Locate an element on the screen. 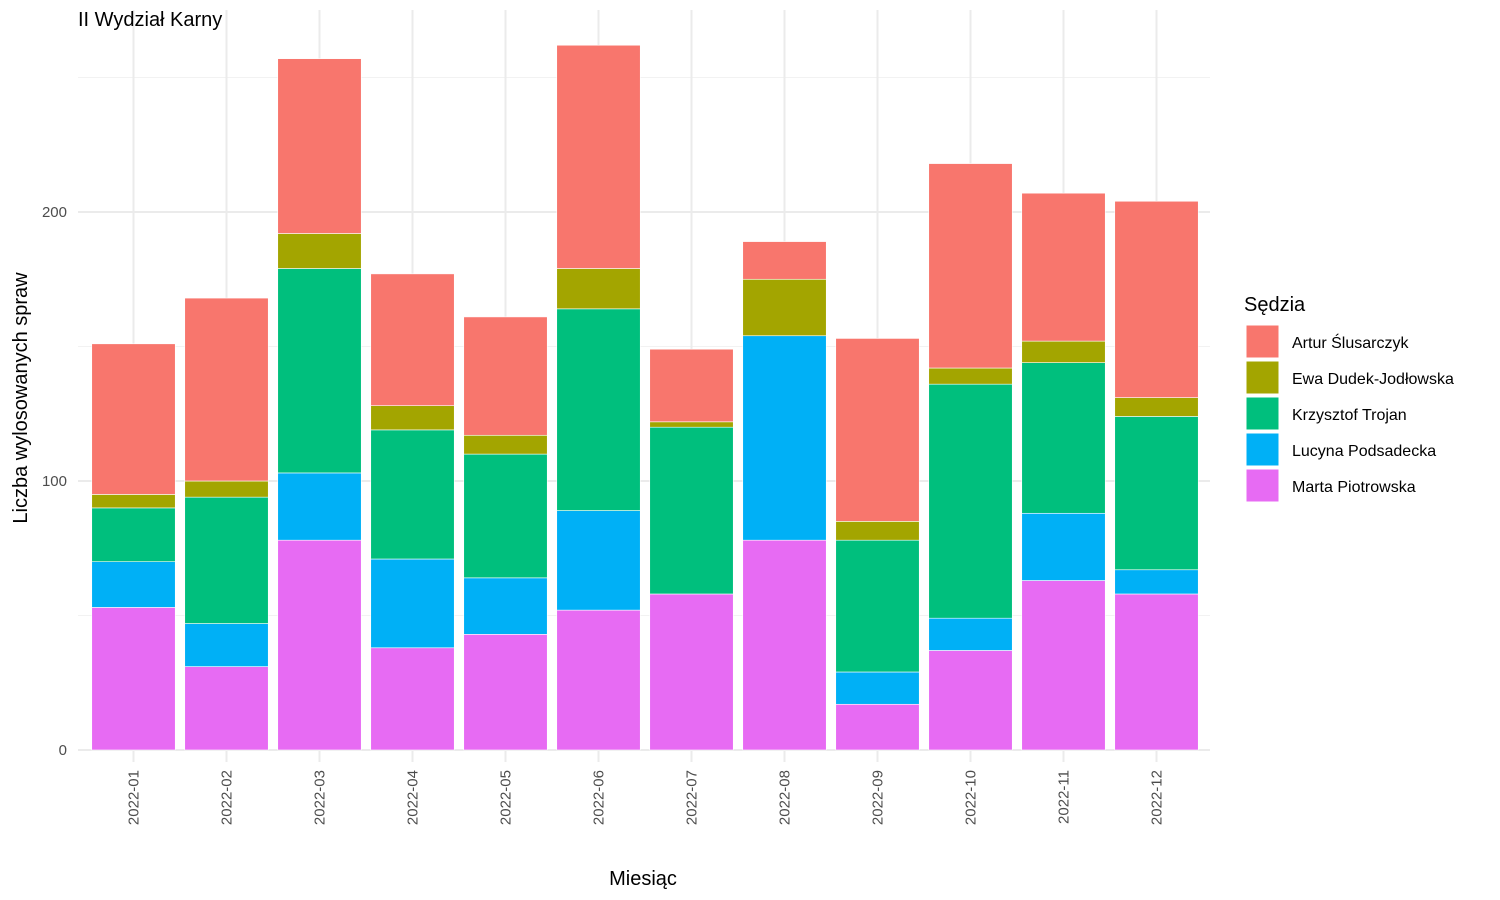  chart-title: II Wydział Karny is located at coordinates (150, 20).